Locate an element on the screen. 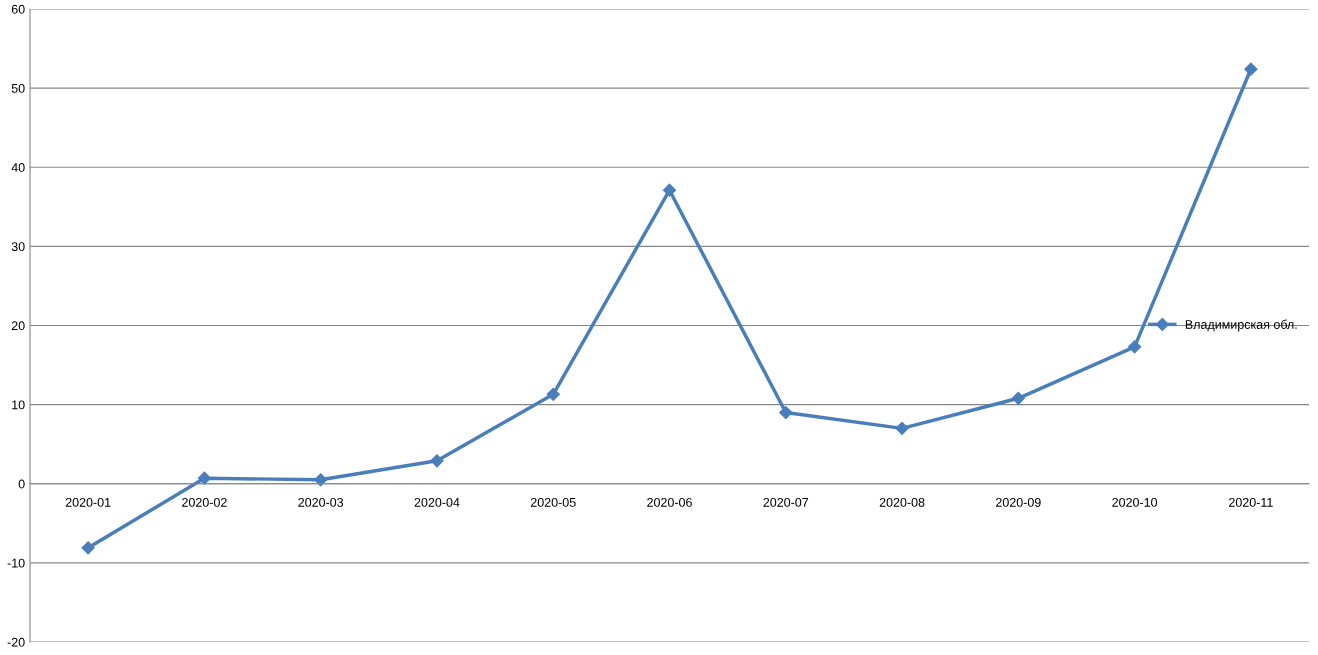 The height and width of the screenshot is (655, 1318). y-tick-label: 60 is located at coordinates (18, 9).